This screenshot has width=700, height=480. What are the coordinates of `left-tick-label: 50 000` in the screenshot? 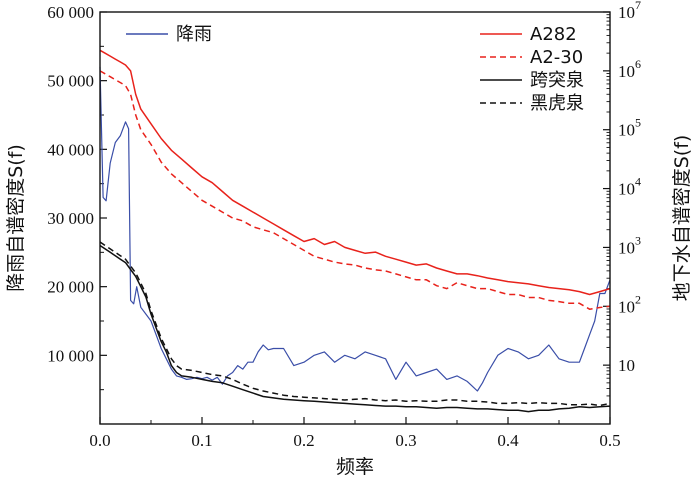 It's located at (70, 81).